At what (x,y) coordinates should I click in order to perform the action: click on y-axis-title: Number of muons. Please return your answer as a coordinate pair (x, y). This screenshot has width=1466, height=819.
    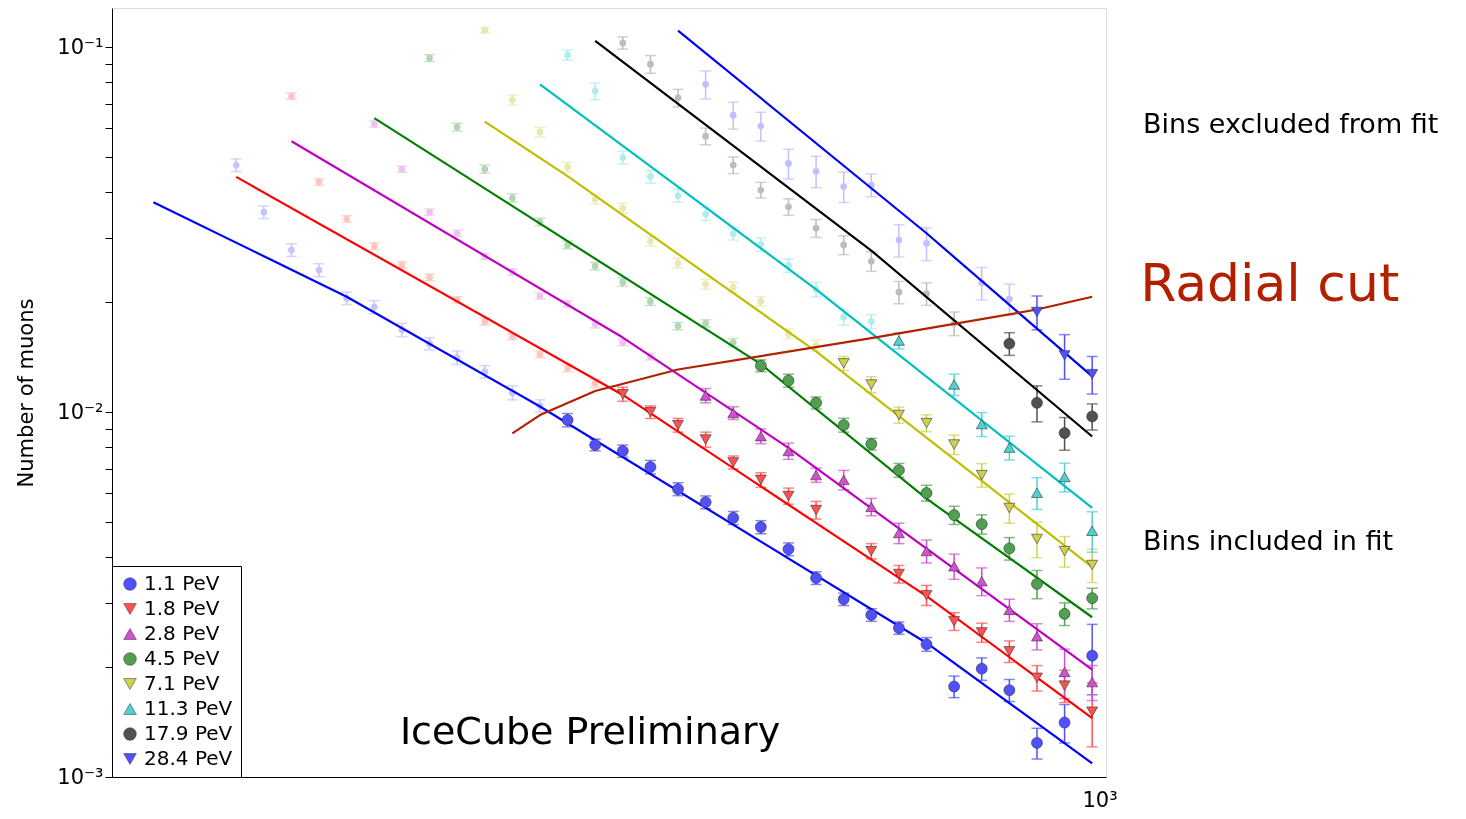
    Looking at the image, I should click on (26, 393).